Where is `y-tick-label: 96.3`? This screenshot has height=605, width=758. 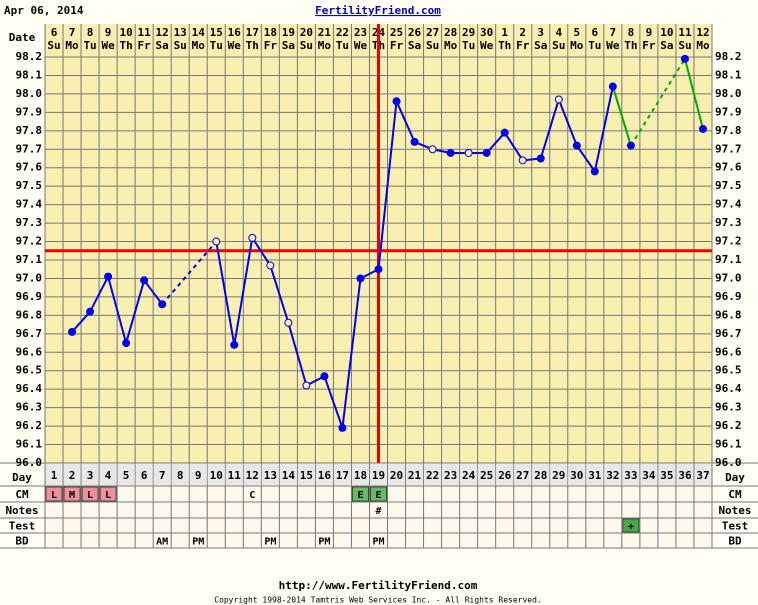
y-tick-label: 96.3 is located at coordinates (728, 407).